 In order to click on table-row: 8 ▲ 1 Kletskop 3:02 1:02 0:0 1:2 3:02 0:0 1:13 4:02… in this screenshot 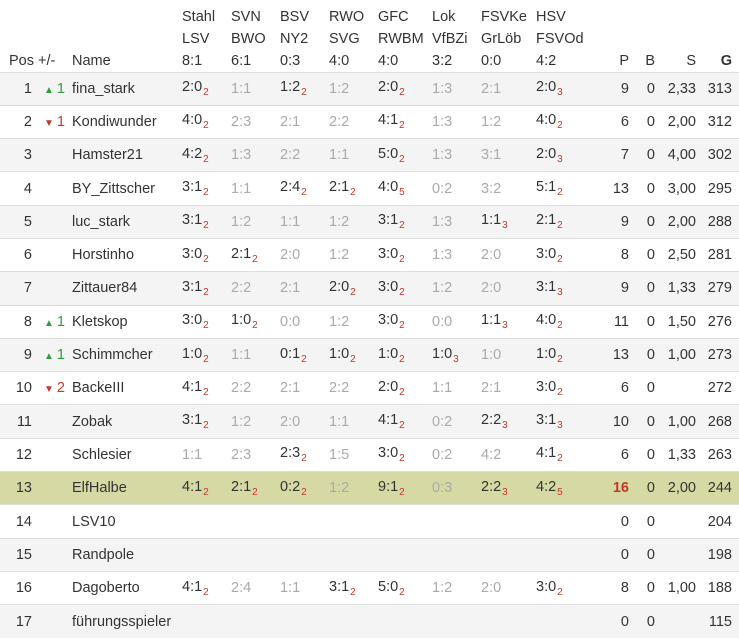, I will do `click(369, 321)`.